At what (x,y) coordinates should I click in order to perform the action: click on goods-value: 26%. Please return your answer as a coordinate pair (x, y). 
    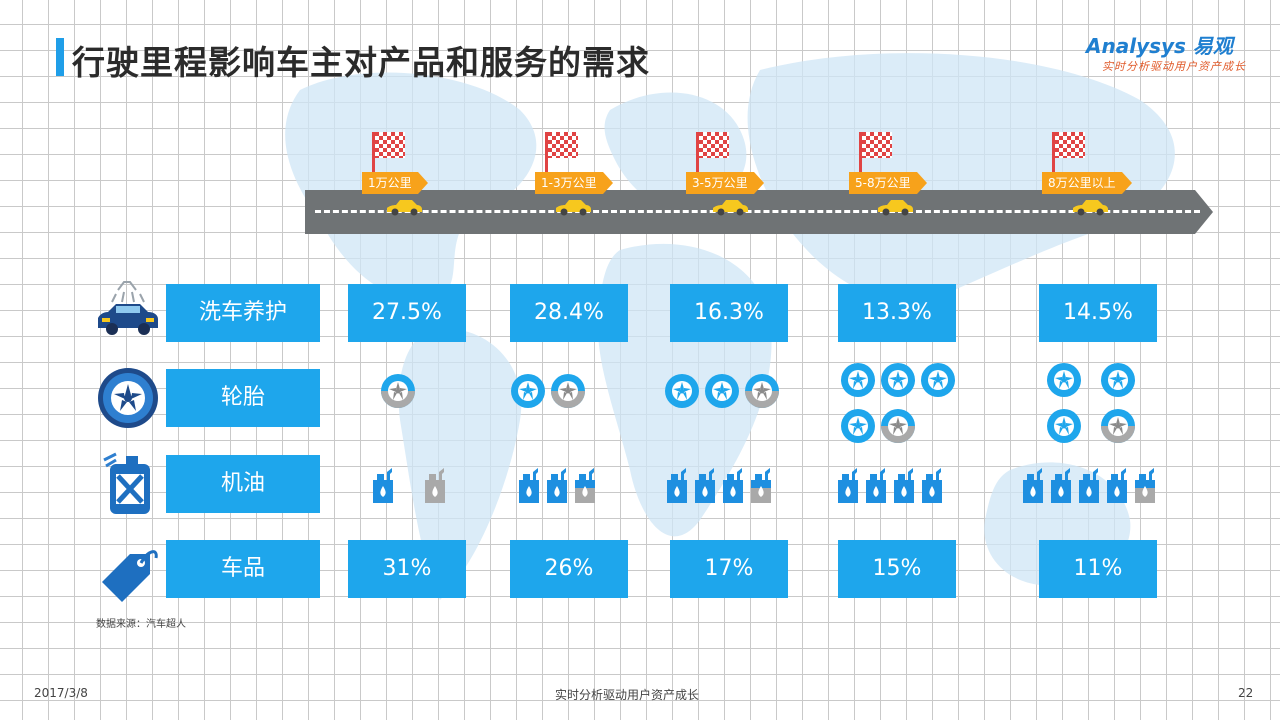
    Looking at the image, I should click on (569, 569).